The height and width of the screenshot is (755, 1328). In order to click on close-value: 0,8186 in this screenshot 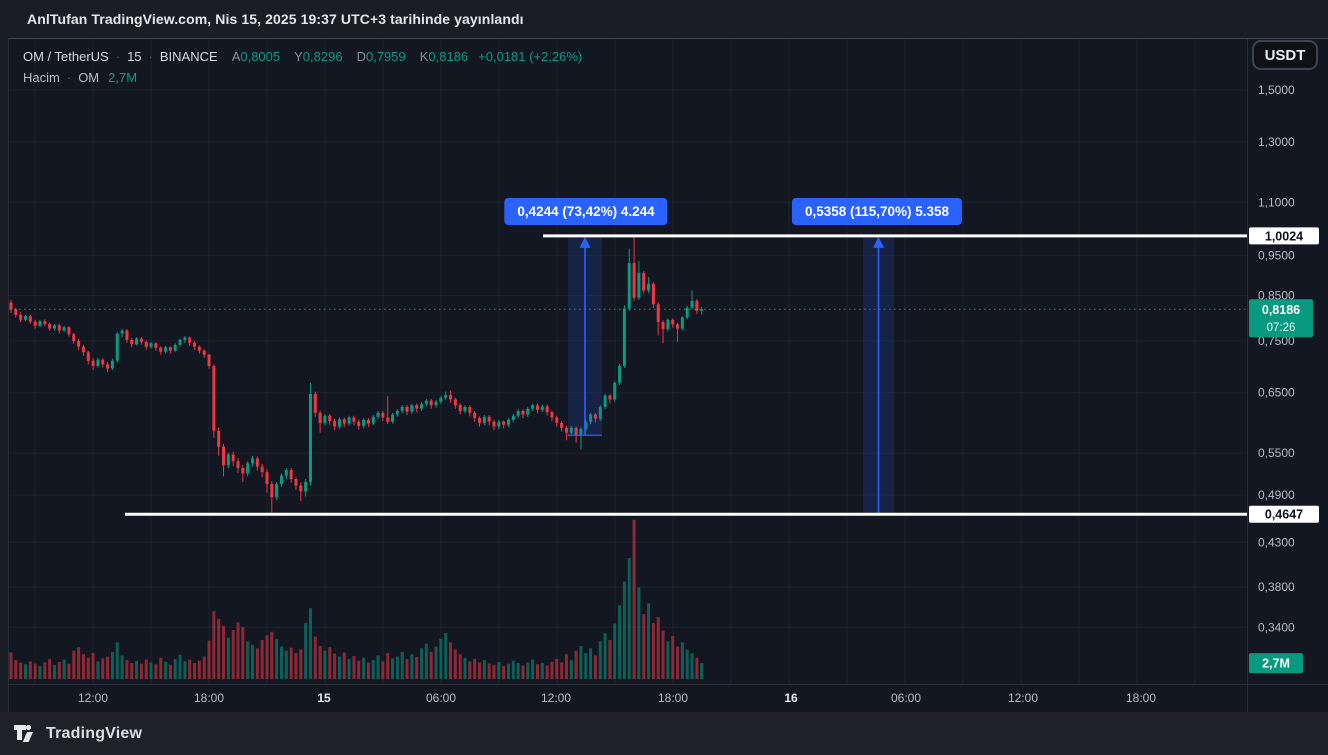, I will do `click(448, 56)`.